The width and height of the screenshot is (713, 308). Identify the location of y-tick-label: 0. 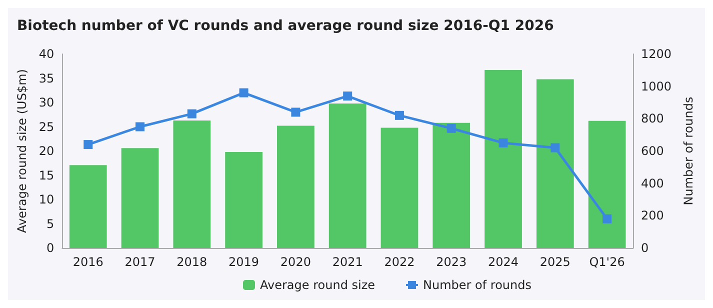
(50, 248).